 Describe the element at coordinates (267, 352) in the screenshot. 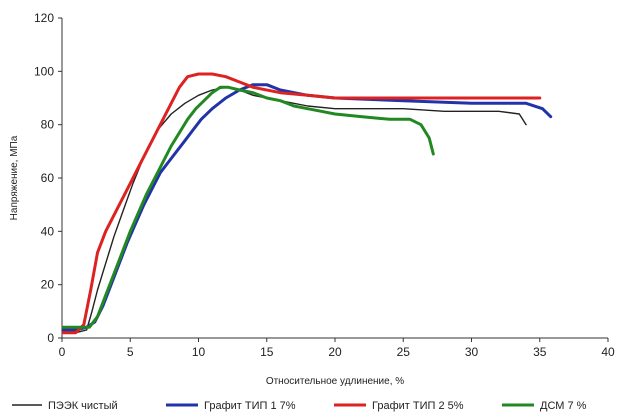

I see `x-tick-label: 15` at that location.